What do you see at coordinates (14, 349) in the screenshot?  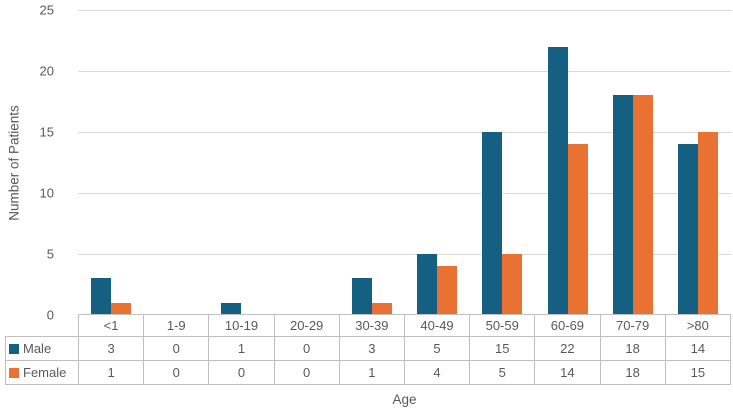 I see `male-legend-swatch-icon` at bounding box center [14, 349].